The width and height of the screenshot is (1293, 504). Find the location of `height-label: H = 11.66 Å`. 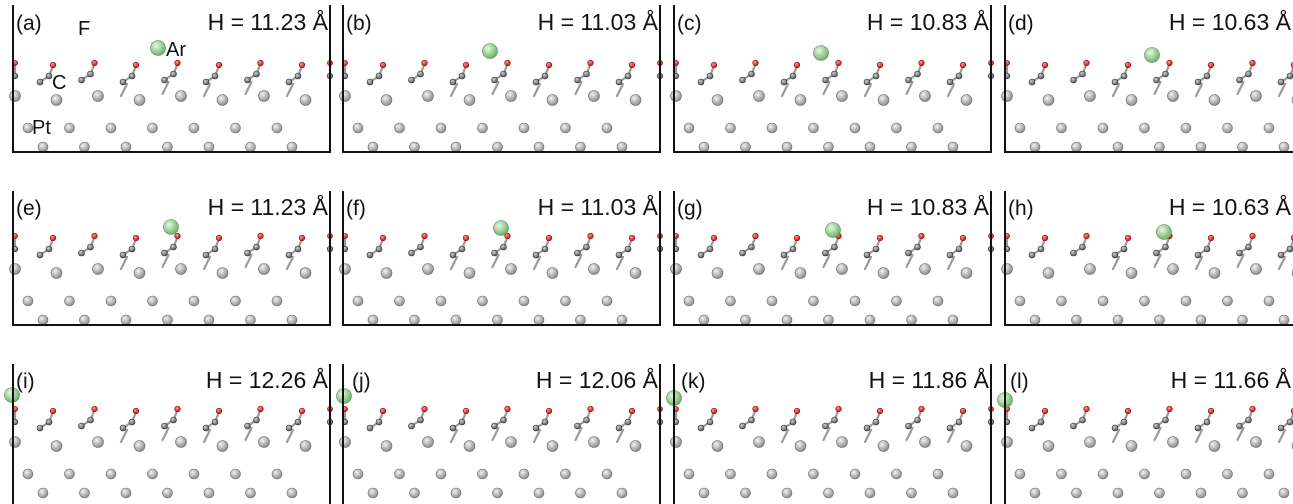

height-label: H = 11.66 Å is located at coordinates (1231, 379).